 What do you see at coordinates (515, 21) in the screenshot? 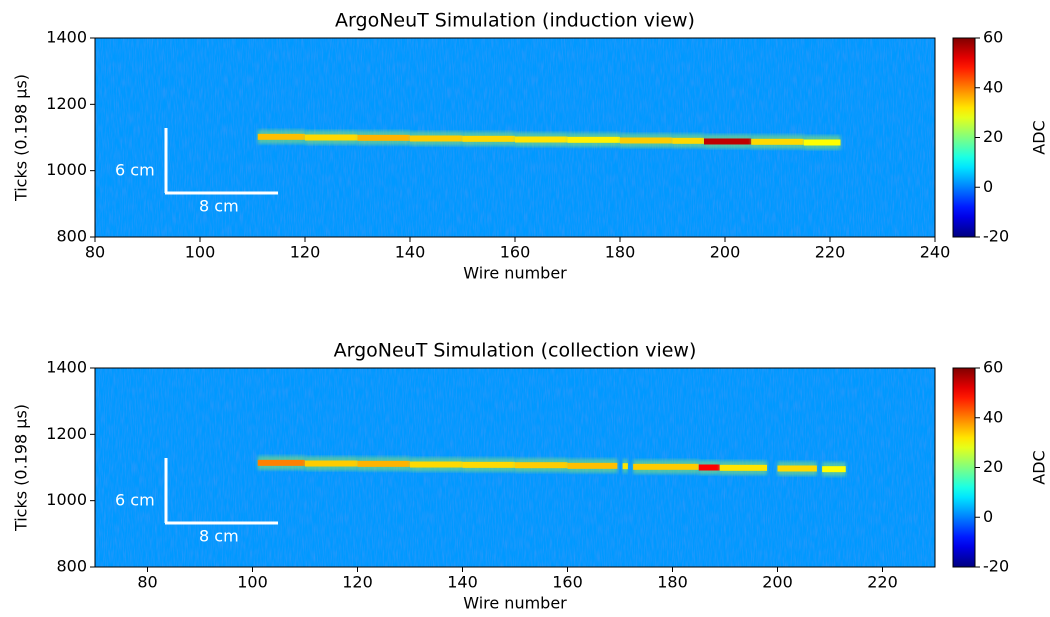
I see `chart-title: ArgoNeuT Simulation (induction view)` at bounding box center [515, 21].